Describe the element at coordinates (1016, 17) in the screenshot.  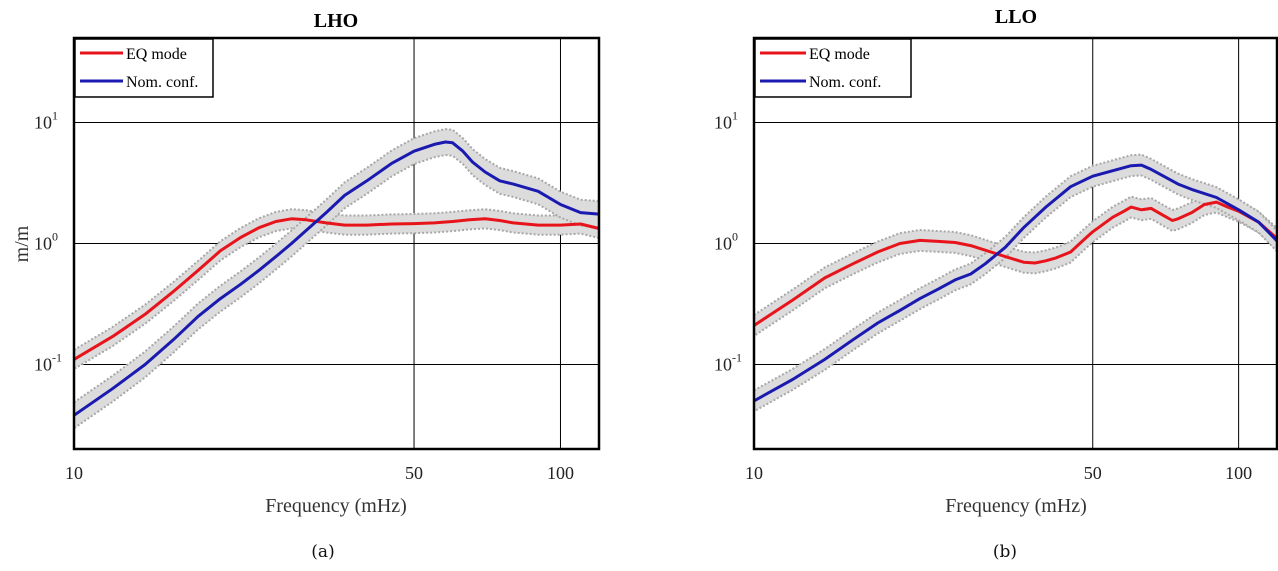
I see `chart-title: LLO` at that location.